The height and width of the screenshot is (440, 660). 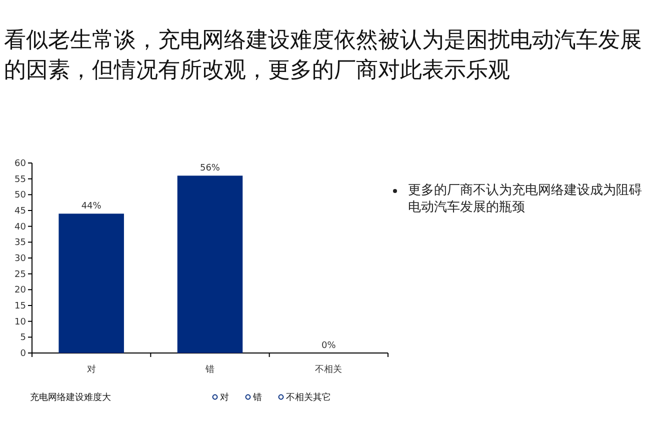 I want to click on y-tick-label: 55, so click(x=20, y=179).